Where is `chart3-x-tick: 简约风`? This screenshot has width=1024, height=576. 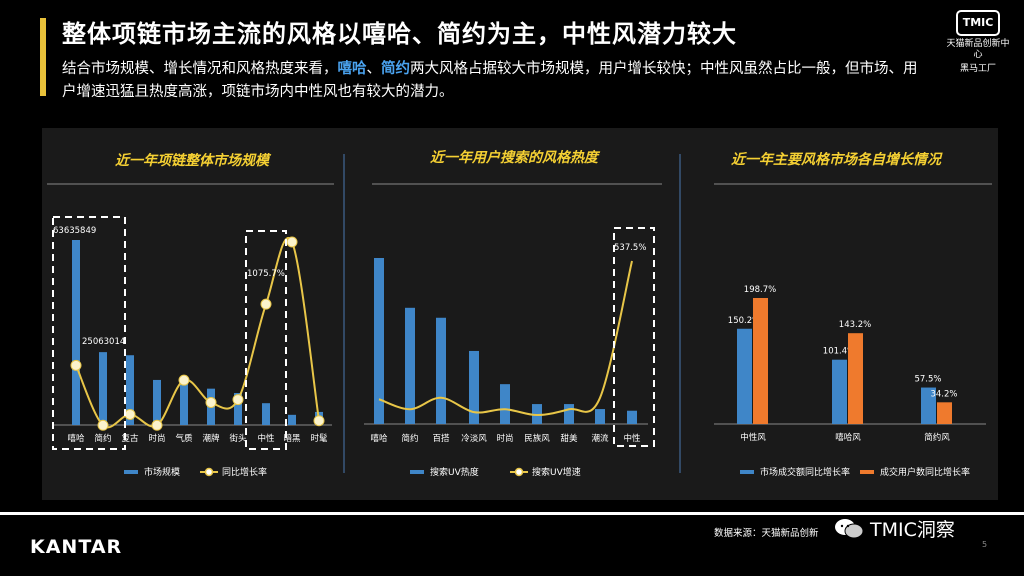 chart3-x-tick: 简约风 is located at coordinates (937, 437).